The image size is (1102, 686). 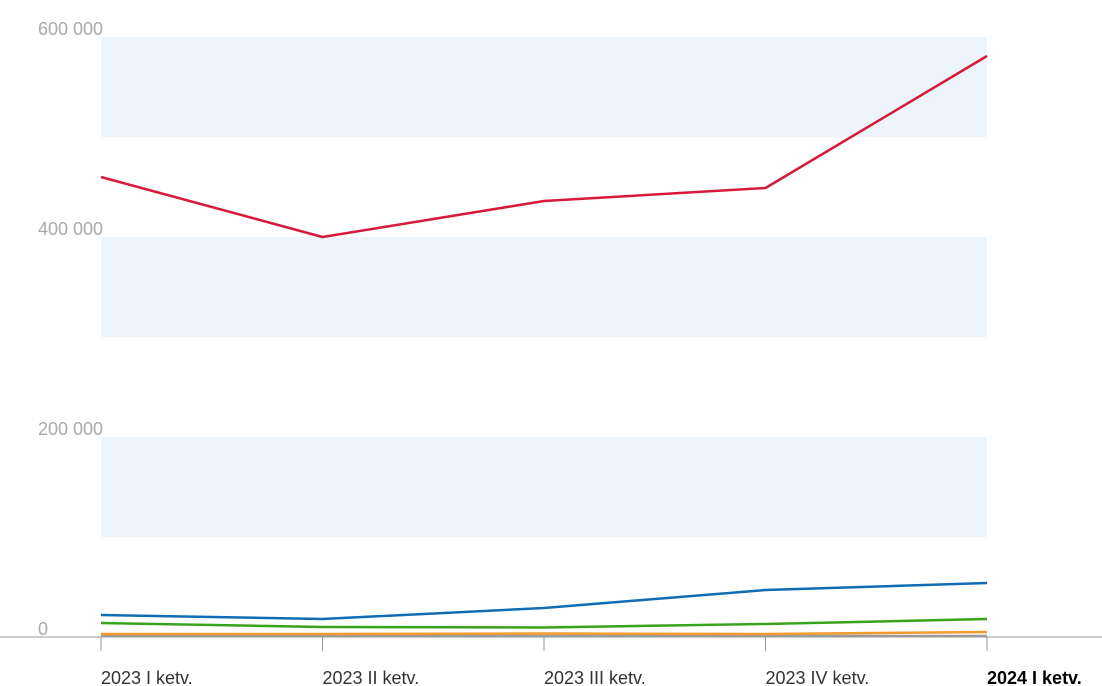 I want to click on x-tick-label: 2023 I ketv., so click(x=147, y=677).